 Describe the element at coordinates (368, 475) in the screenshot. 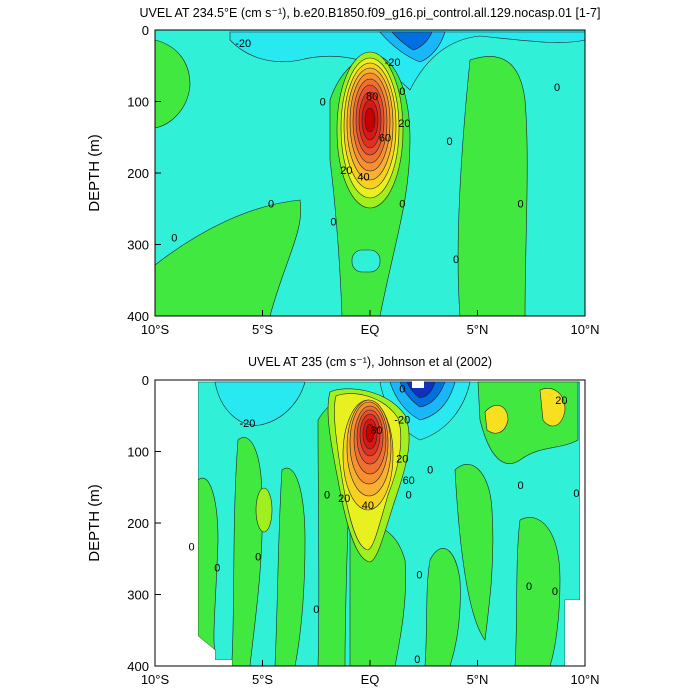

I see `undercurrent-core-observation` at that location.